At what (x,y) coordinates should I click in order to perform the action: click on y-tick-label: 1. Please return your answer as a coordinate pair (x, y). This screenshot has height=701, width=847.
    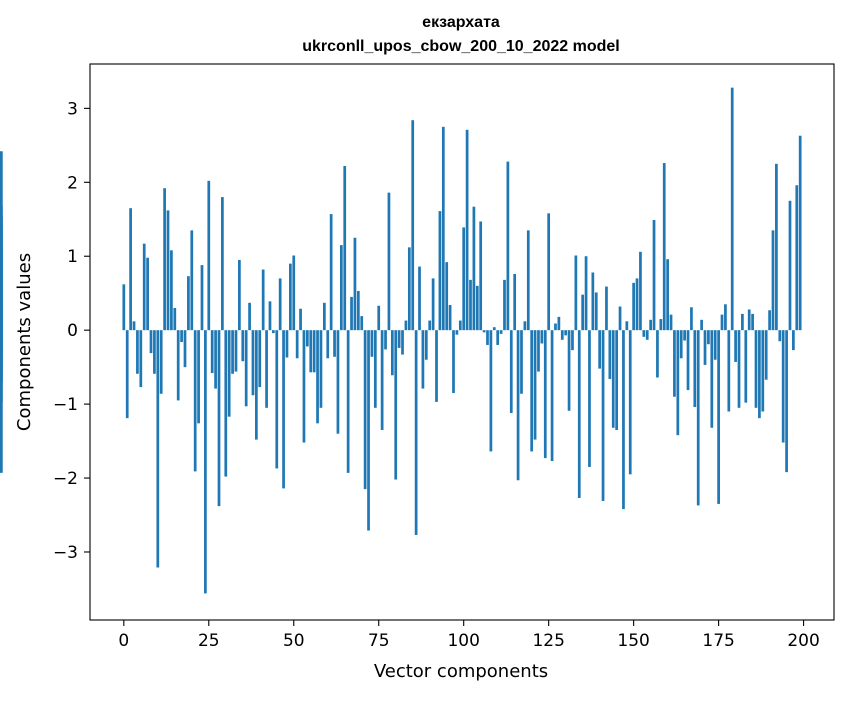
    Looking at the image, I should click on (72, 257).